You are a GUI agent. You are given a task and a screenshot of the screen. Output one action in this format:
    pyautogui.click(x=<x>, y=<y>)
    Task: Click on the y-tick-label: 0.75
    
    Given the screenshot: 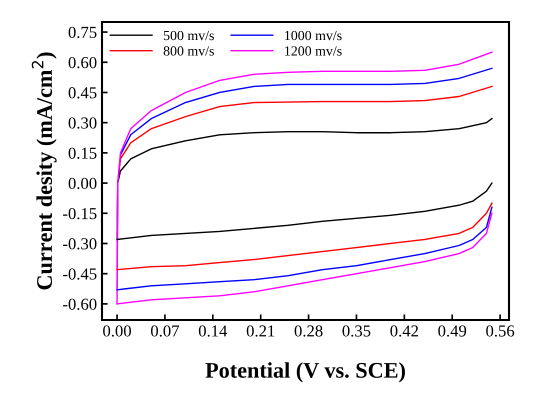 What is the action you would take?
    pyautogui.click(x=82, y=32)
    